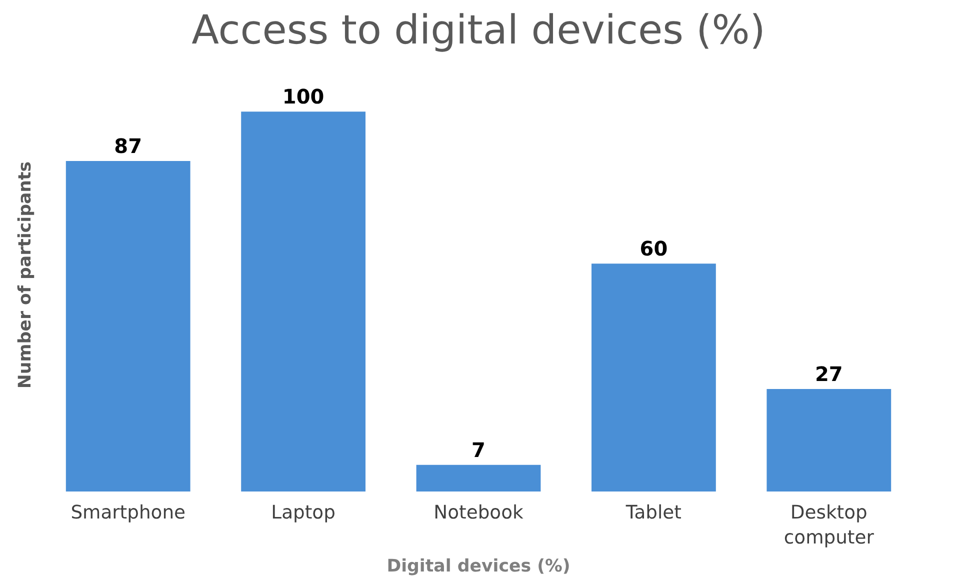 The image size is (956, 579). I want to click on x-tick-label: Desktop computer, so click(829, 525).